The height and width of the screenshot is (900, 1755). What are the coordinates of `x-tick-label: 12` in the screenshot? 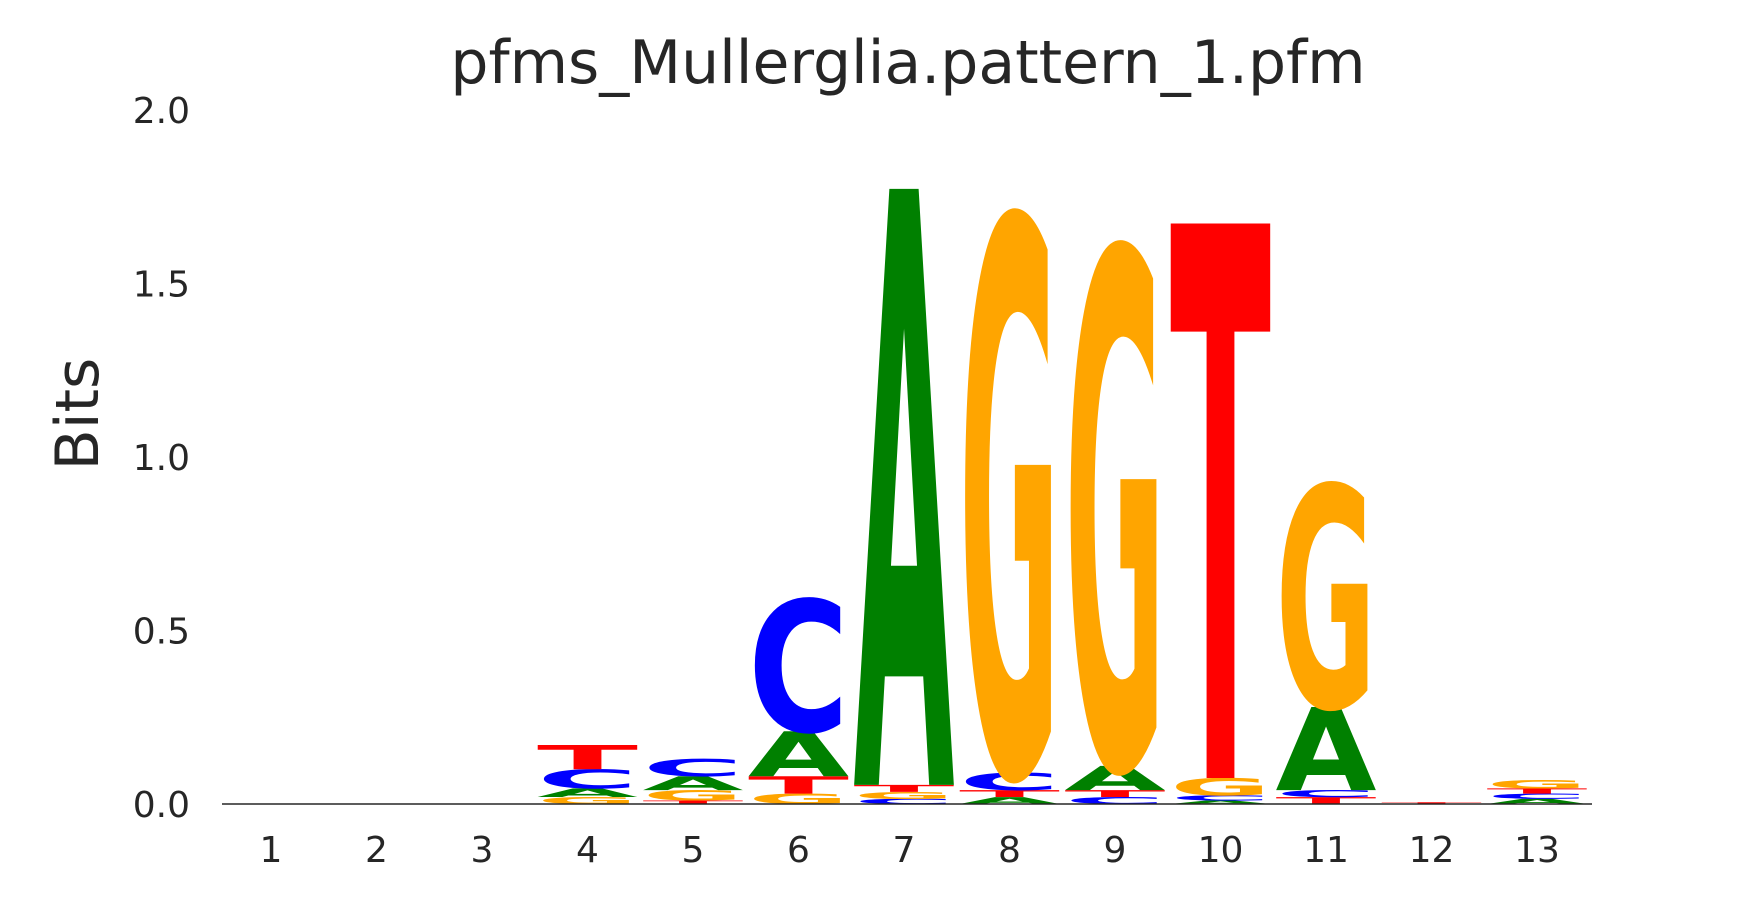 It's located at (1432, 850).